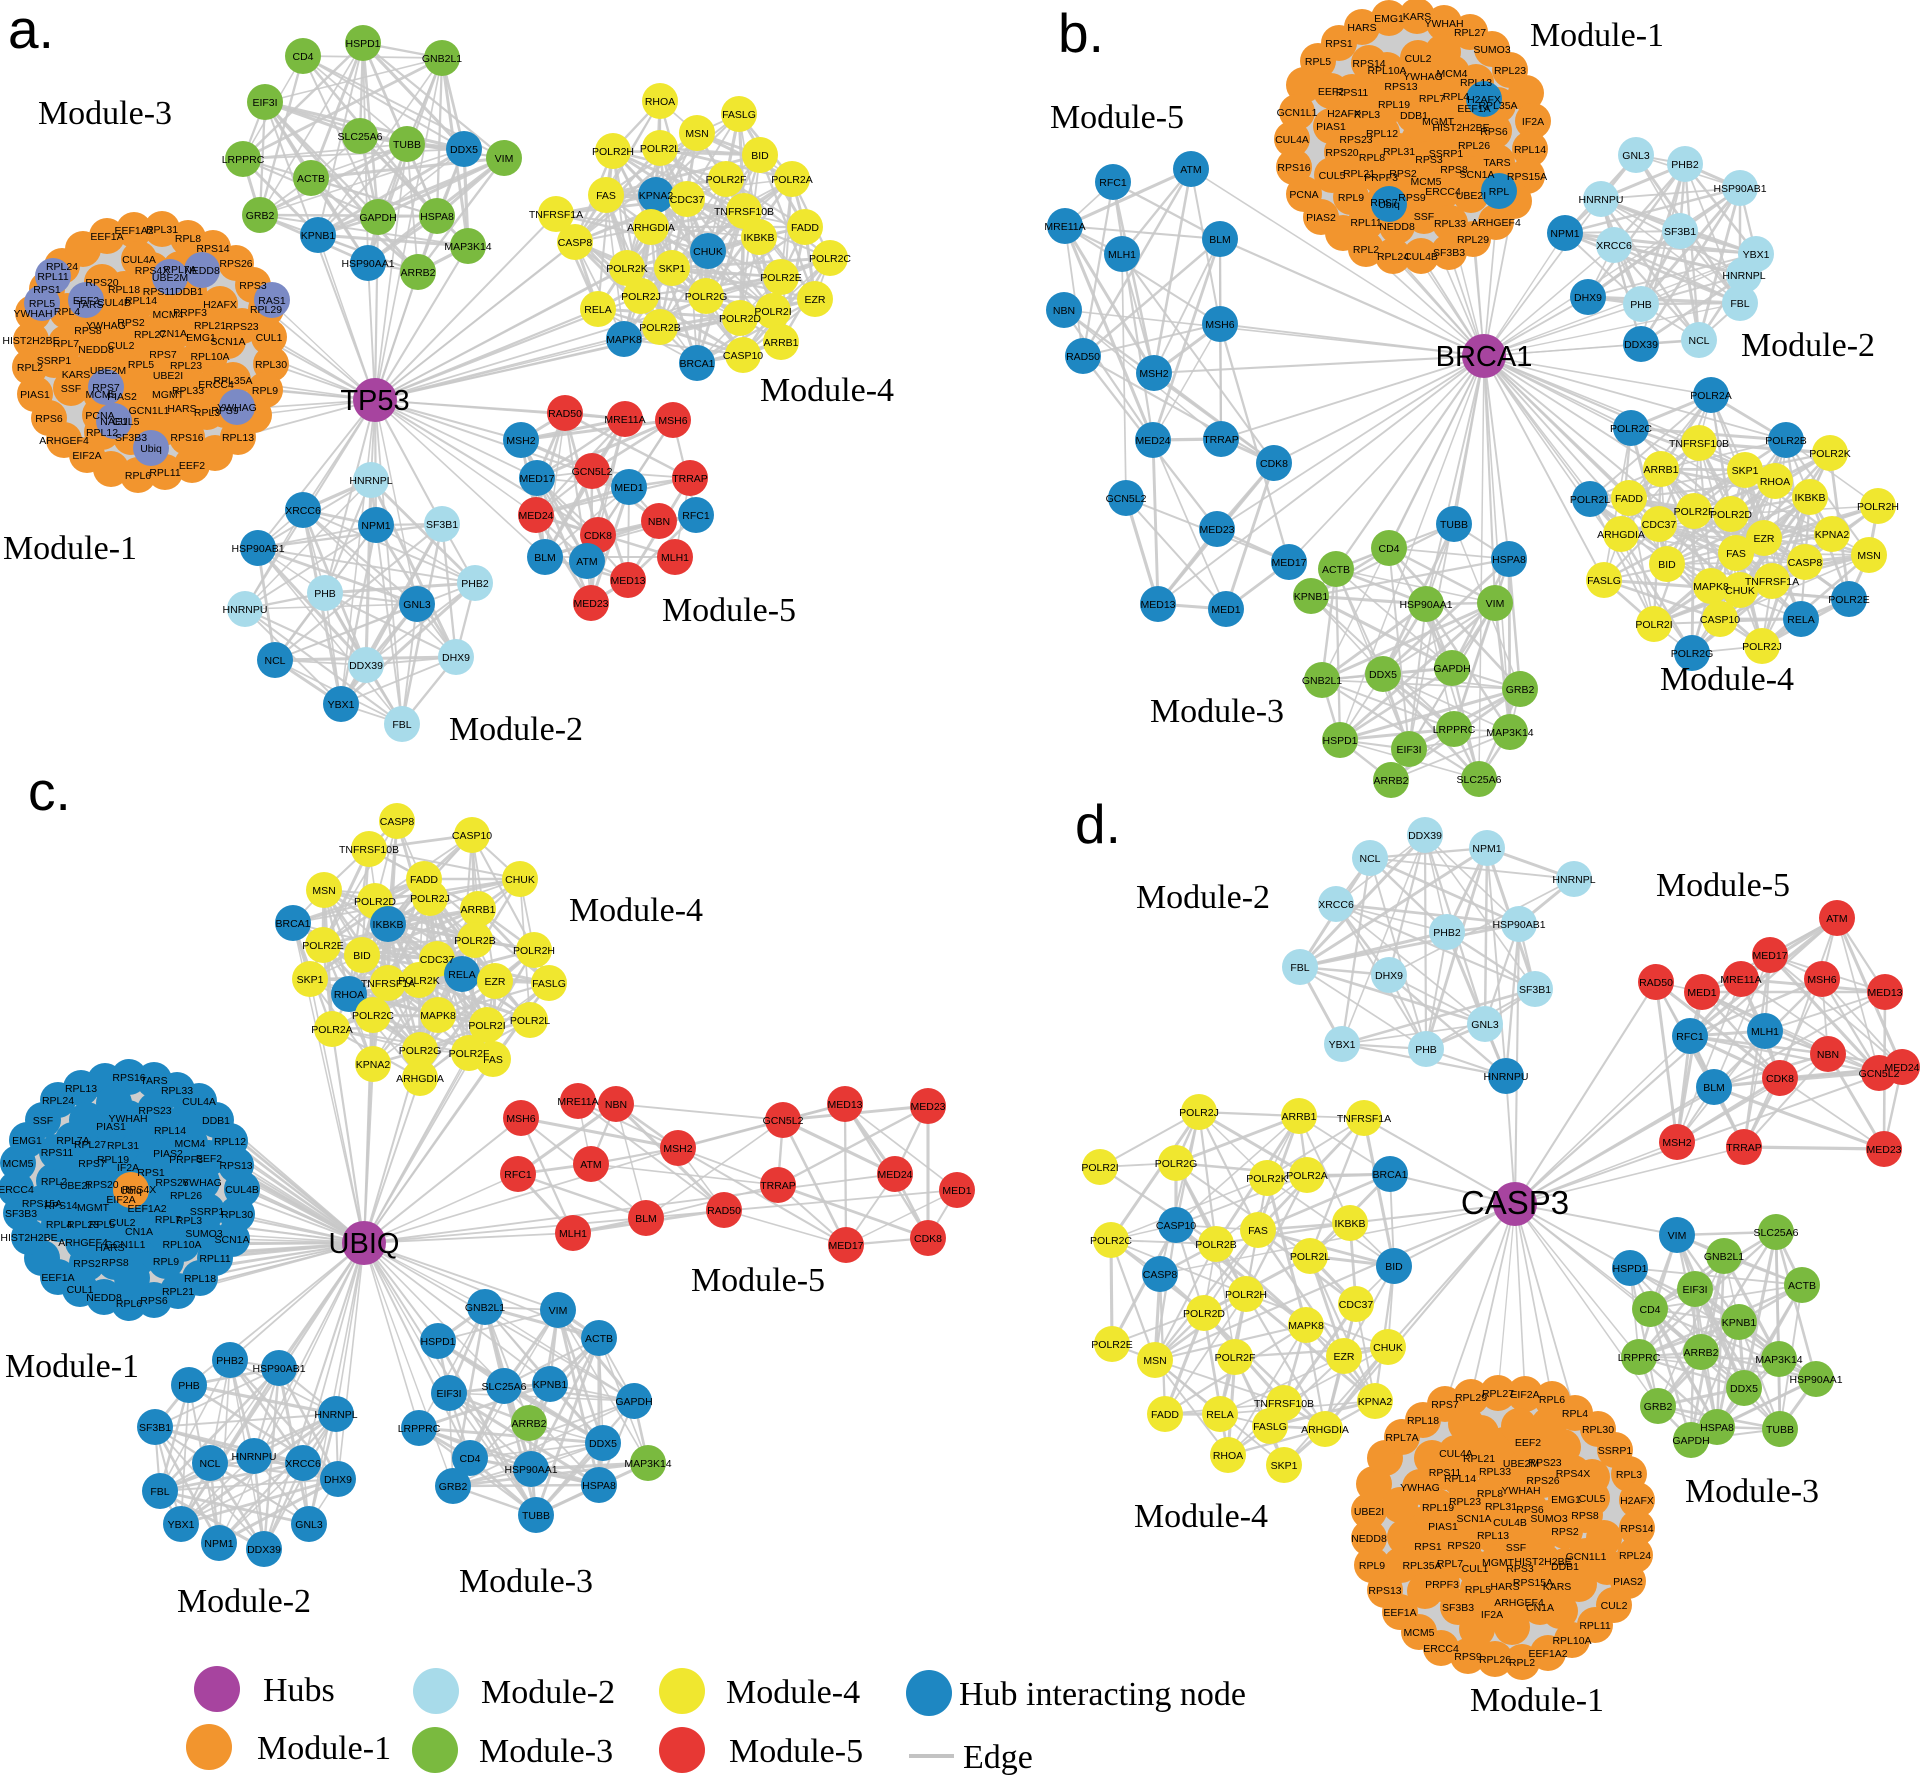  I want to click on svg-text: ARHGDIA, so click(651, 228).